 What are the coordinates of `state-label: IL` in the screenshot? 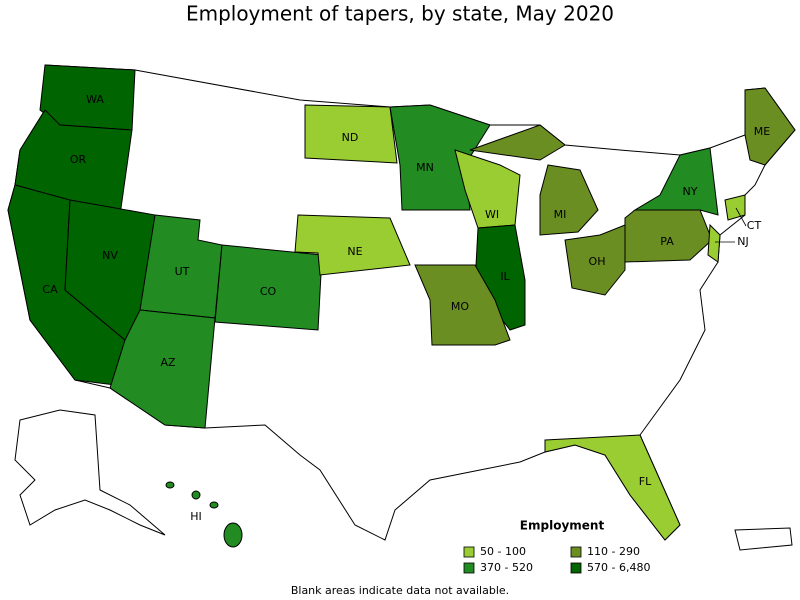 It's located at (505, 276).